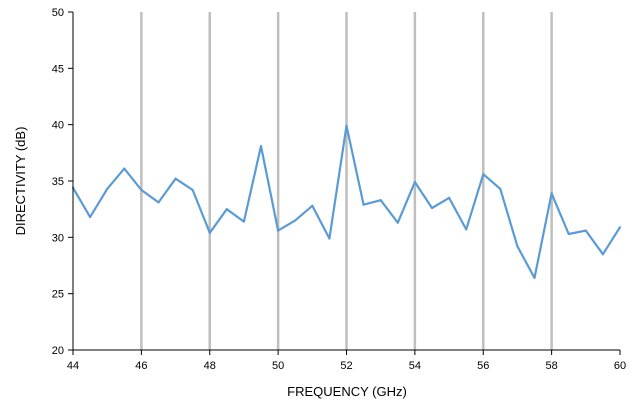  Describe the element at coordinates (58, 13) in the screenshot. I see `y-tick-label-50: 50` at that location.